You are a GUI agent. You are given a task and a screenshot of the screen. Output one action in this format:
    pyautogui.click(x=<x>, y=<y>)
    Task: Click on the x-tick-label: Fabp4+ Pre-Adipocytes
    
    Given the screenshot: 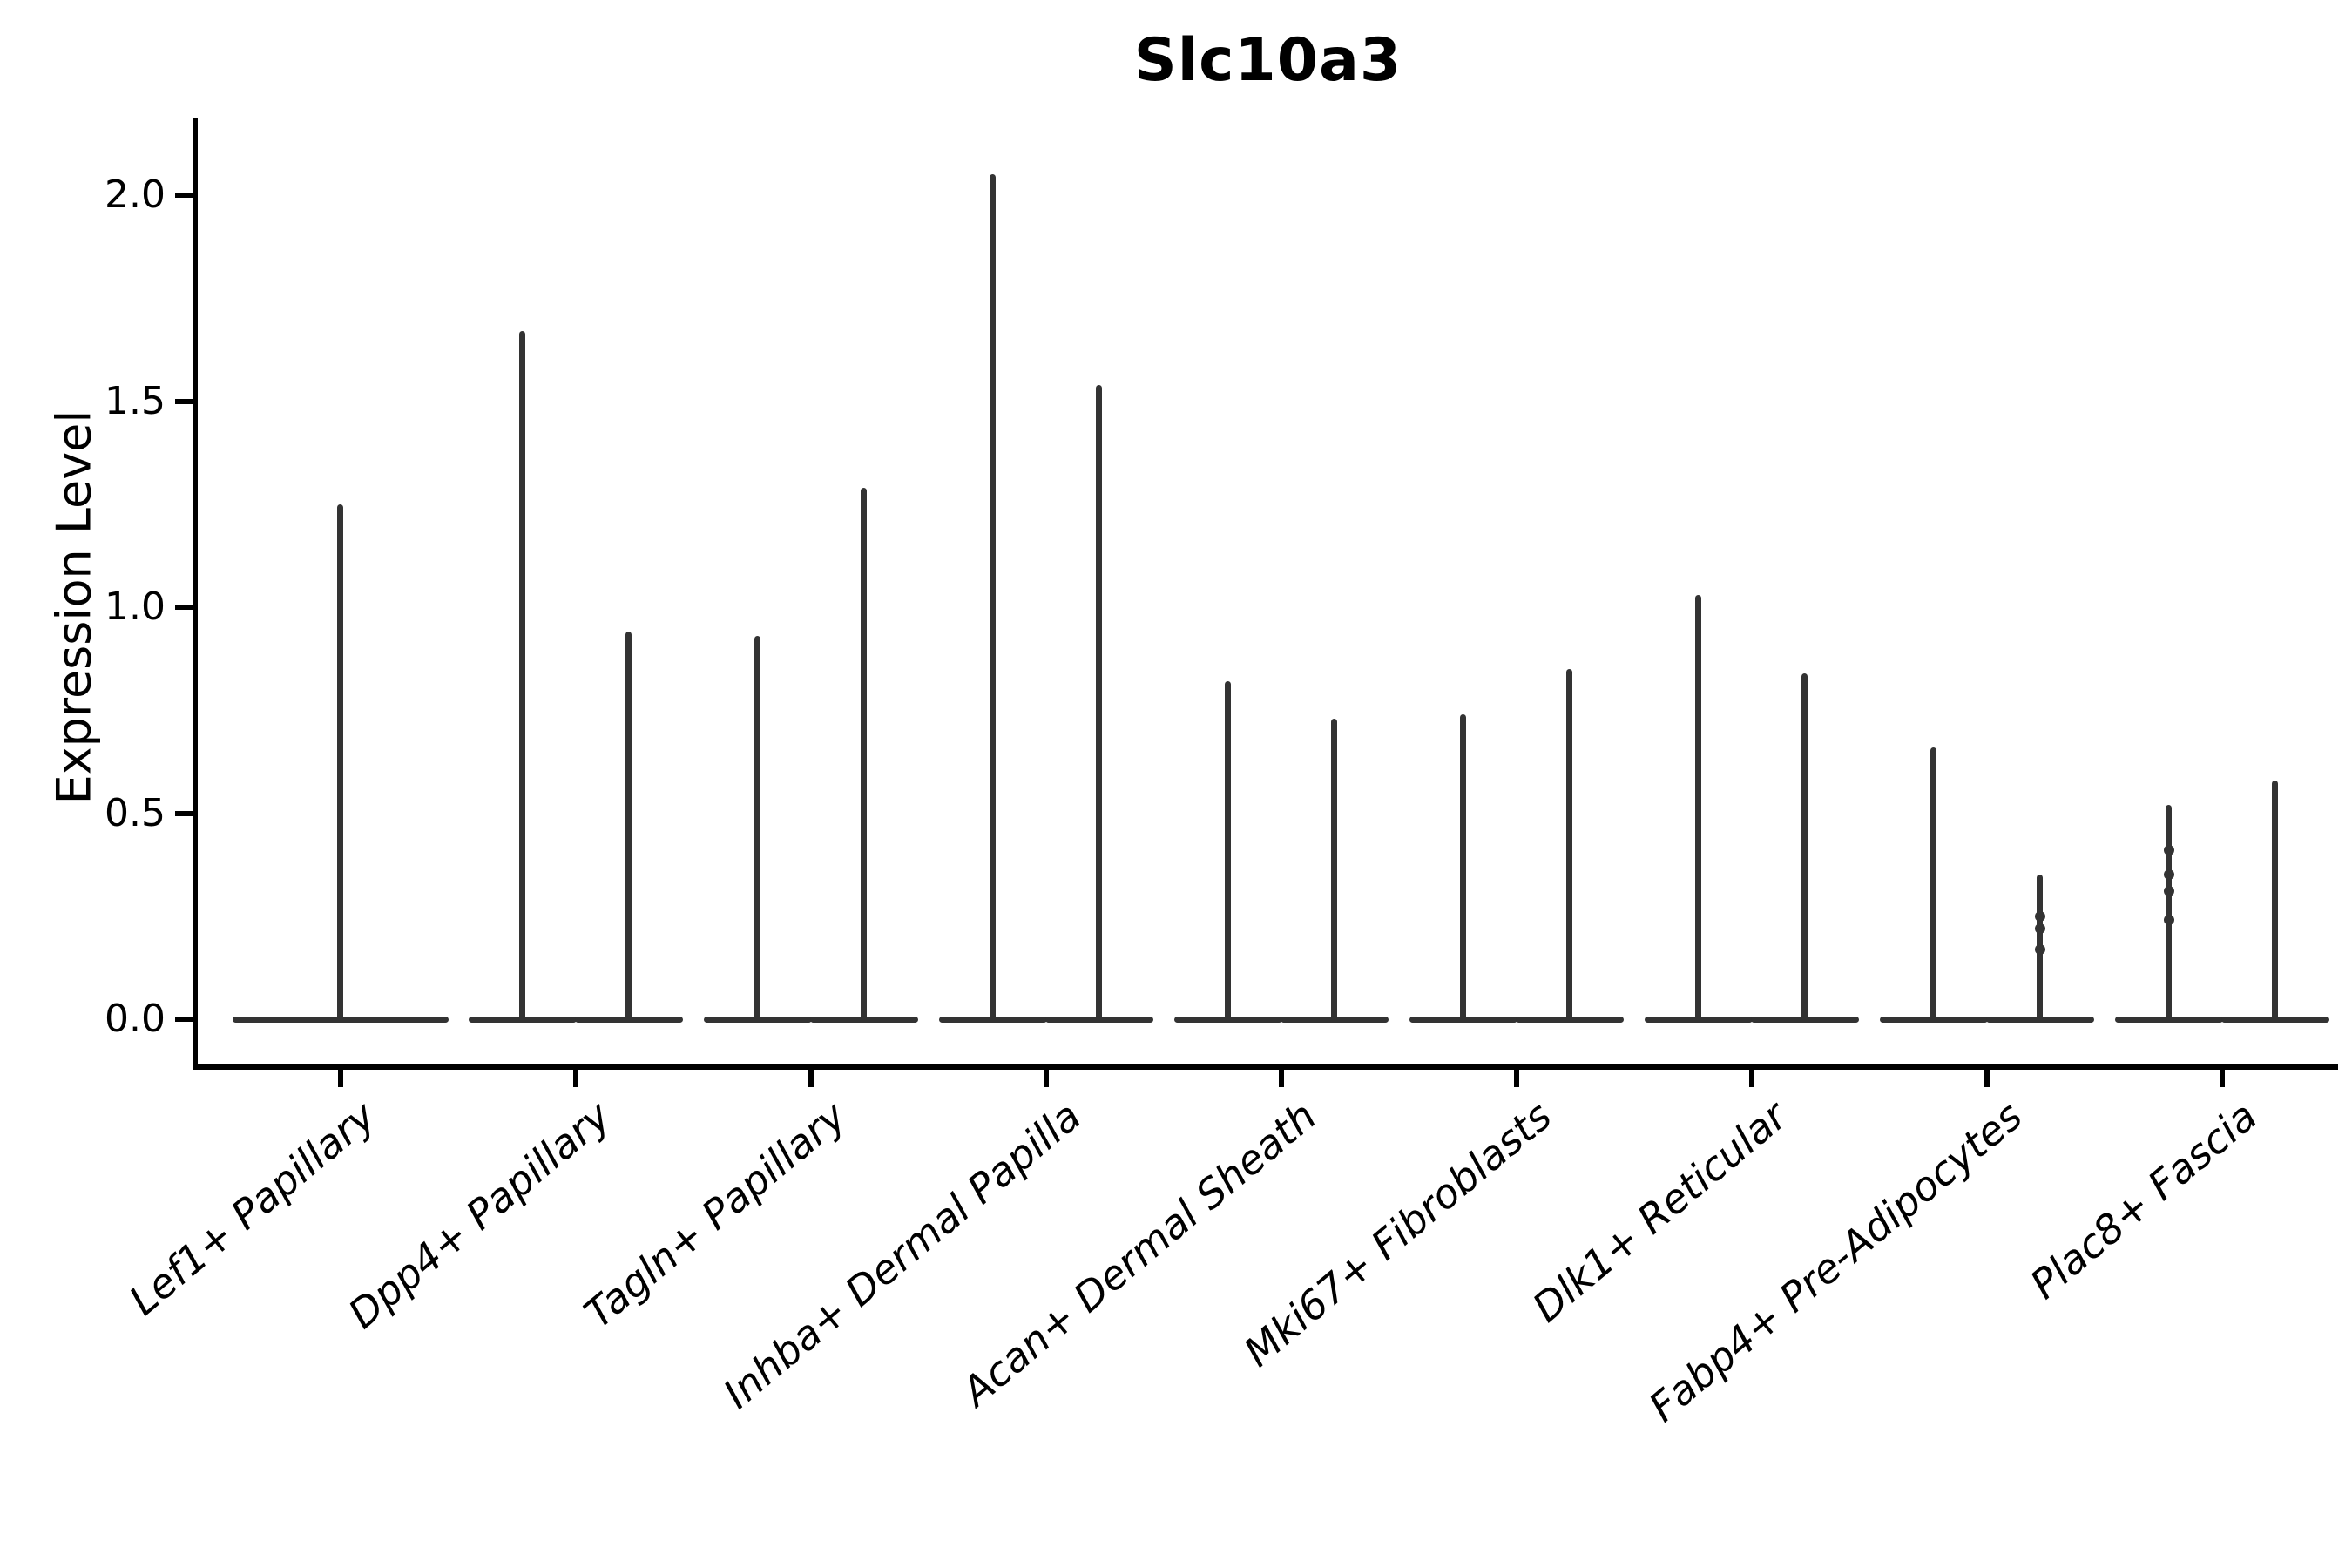 What is the action you would take?
    pyautogui.click(x=1835, y=1261)
    